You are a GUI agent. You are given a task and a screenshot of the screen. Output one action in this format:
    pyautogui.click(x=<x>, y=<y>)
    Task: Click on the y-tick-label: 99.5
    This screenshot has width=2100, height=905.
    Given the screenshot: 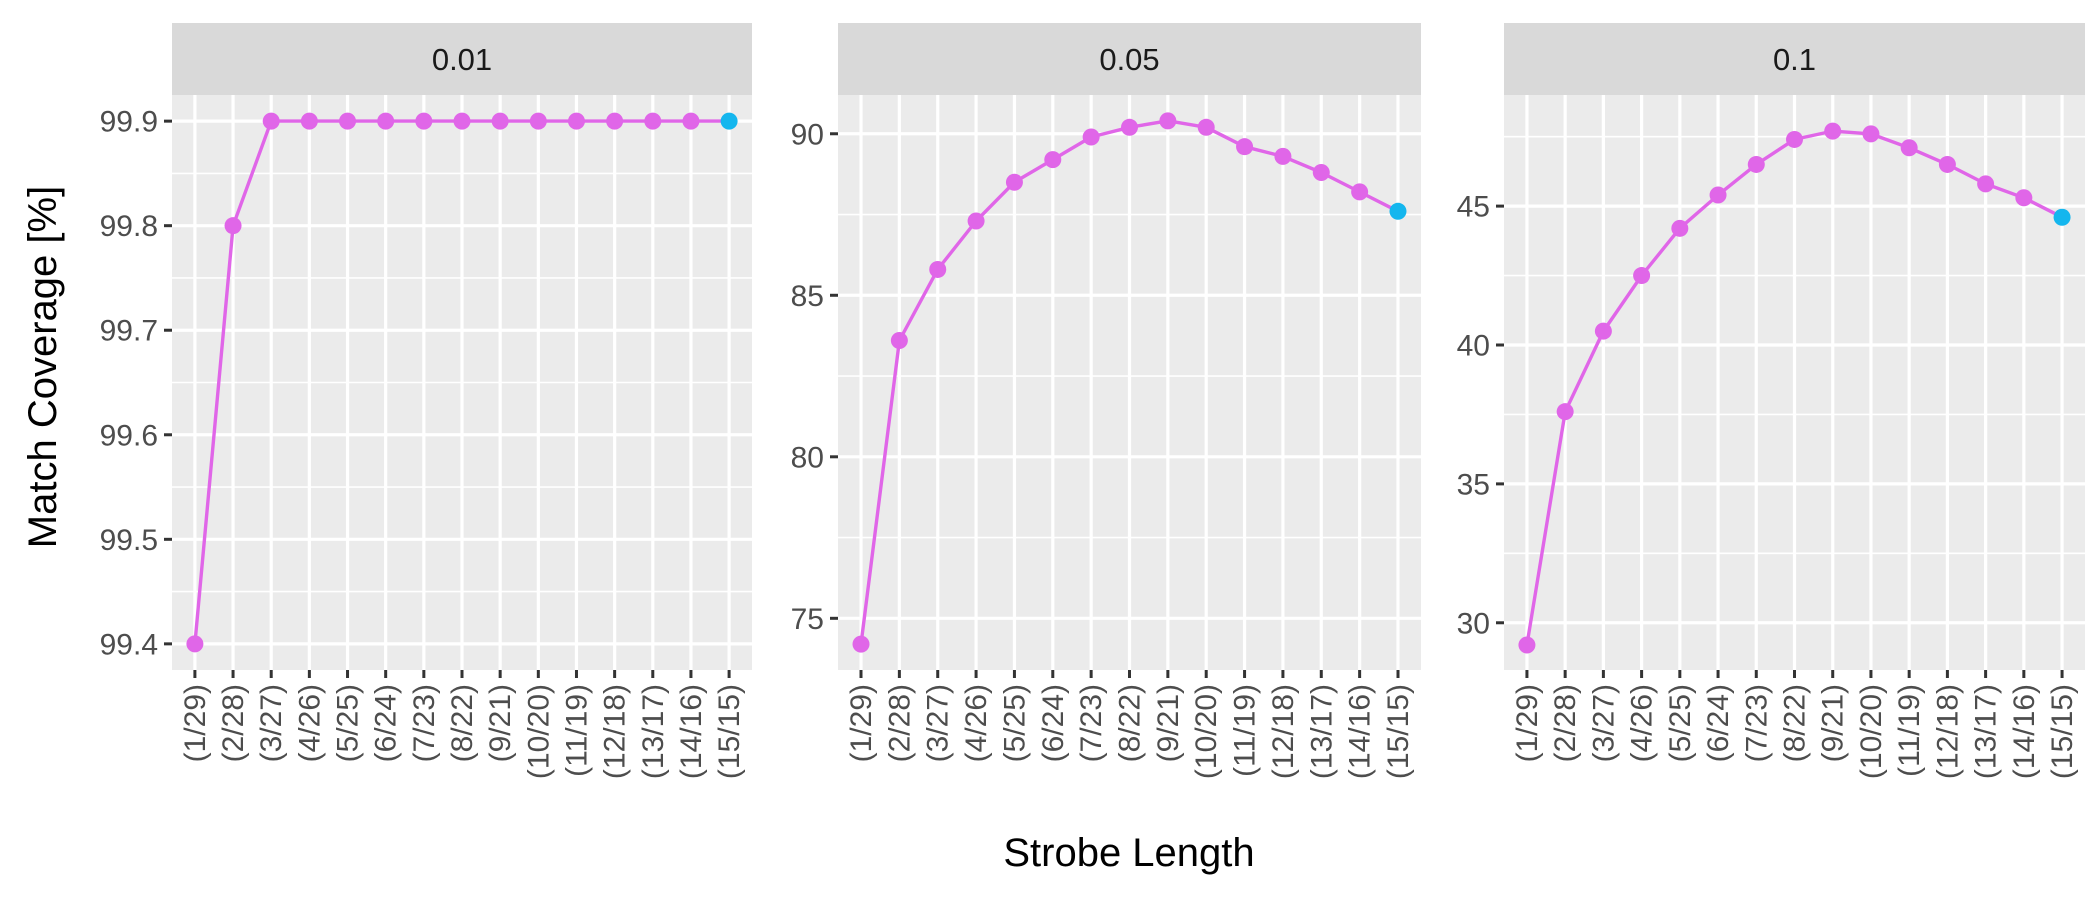 What is the action you would take?
    pyautogui.click(x=129, y=540)
    